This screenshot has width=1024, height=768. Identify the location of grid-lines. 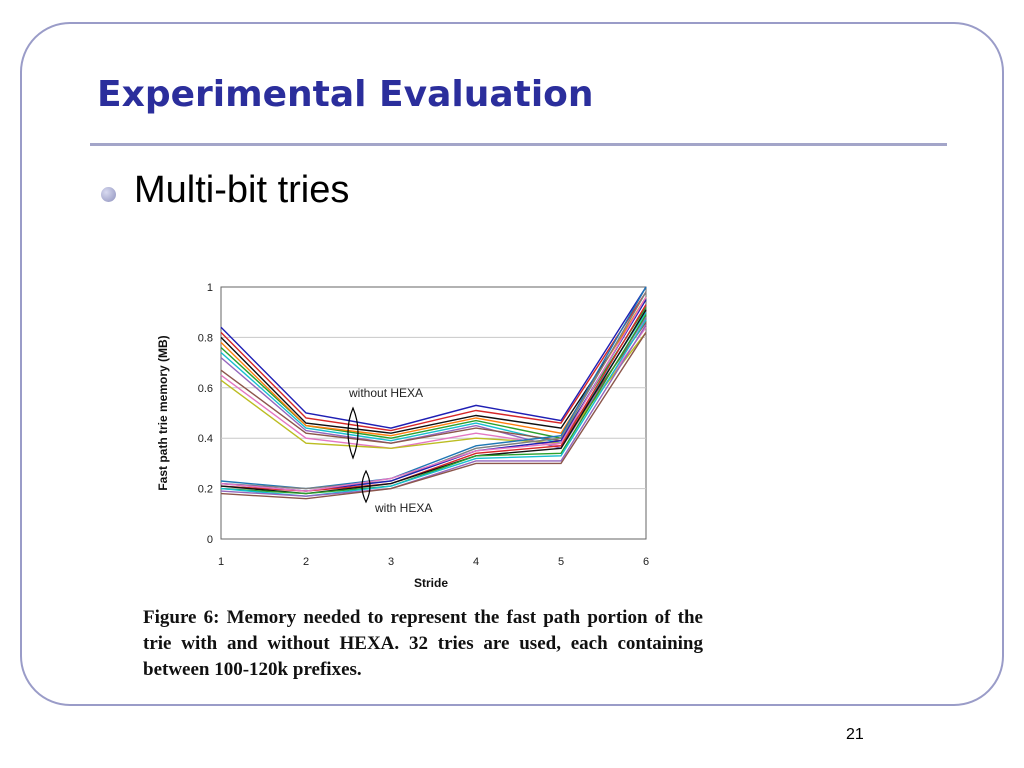
(433, 413).